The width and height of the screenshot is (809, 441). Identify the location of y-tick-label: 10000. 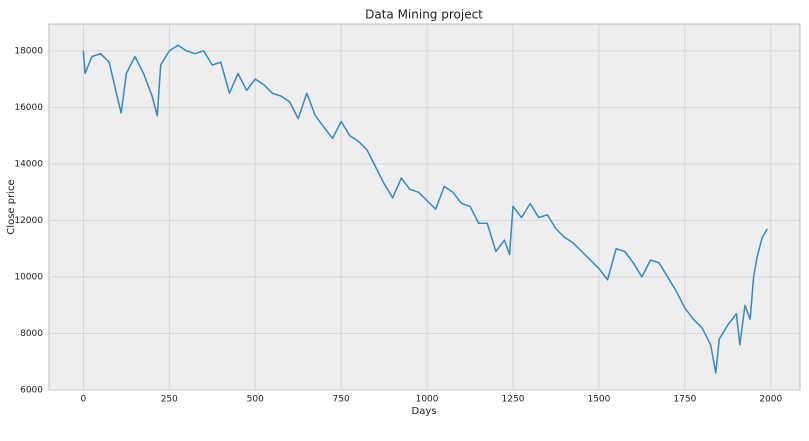
(28, 277).